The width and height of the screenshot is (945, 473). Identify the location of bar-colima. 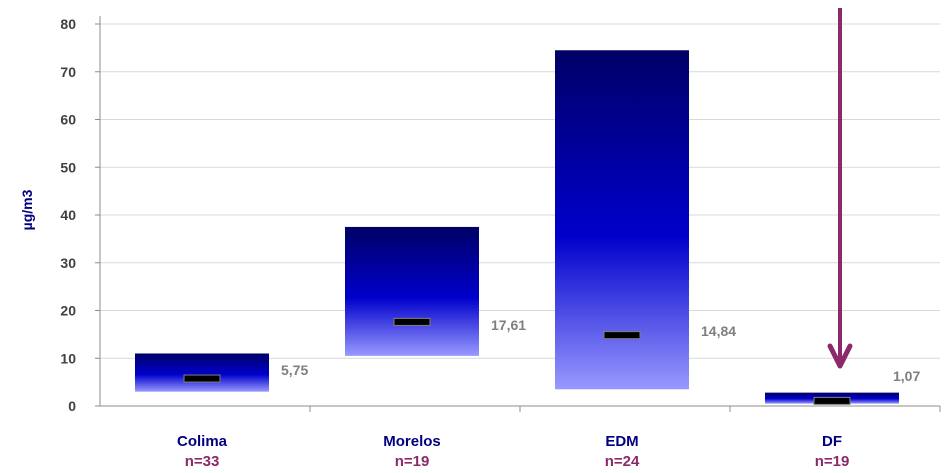
(202, 372).